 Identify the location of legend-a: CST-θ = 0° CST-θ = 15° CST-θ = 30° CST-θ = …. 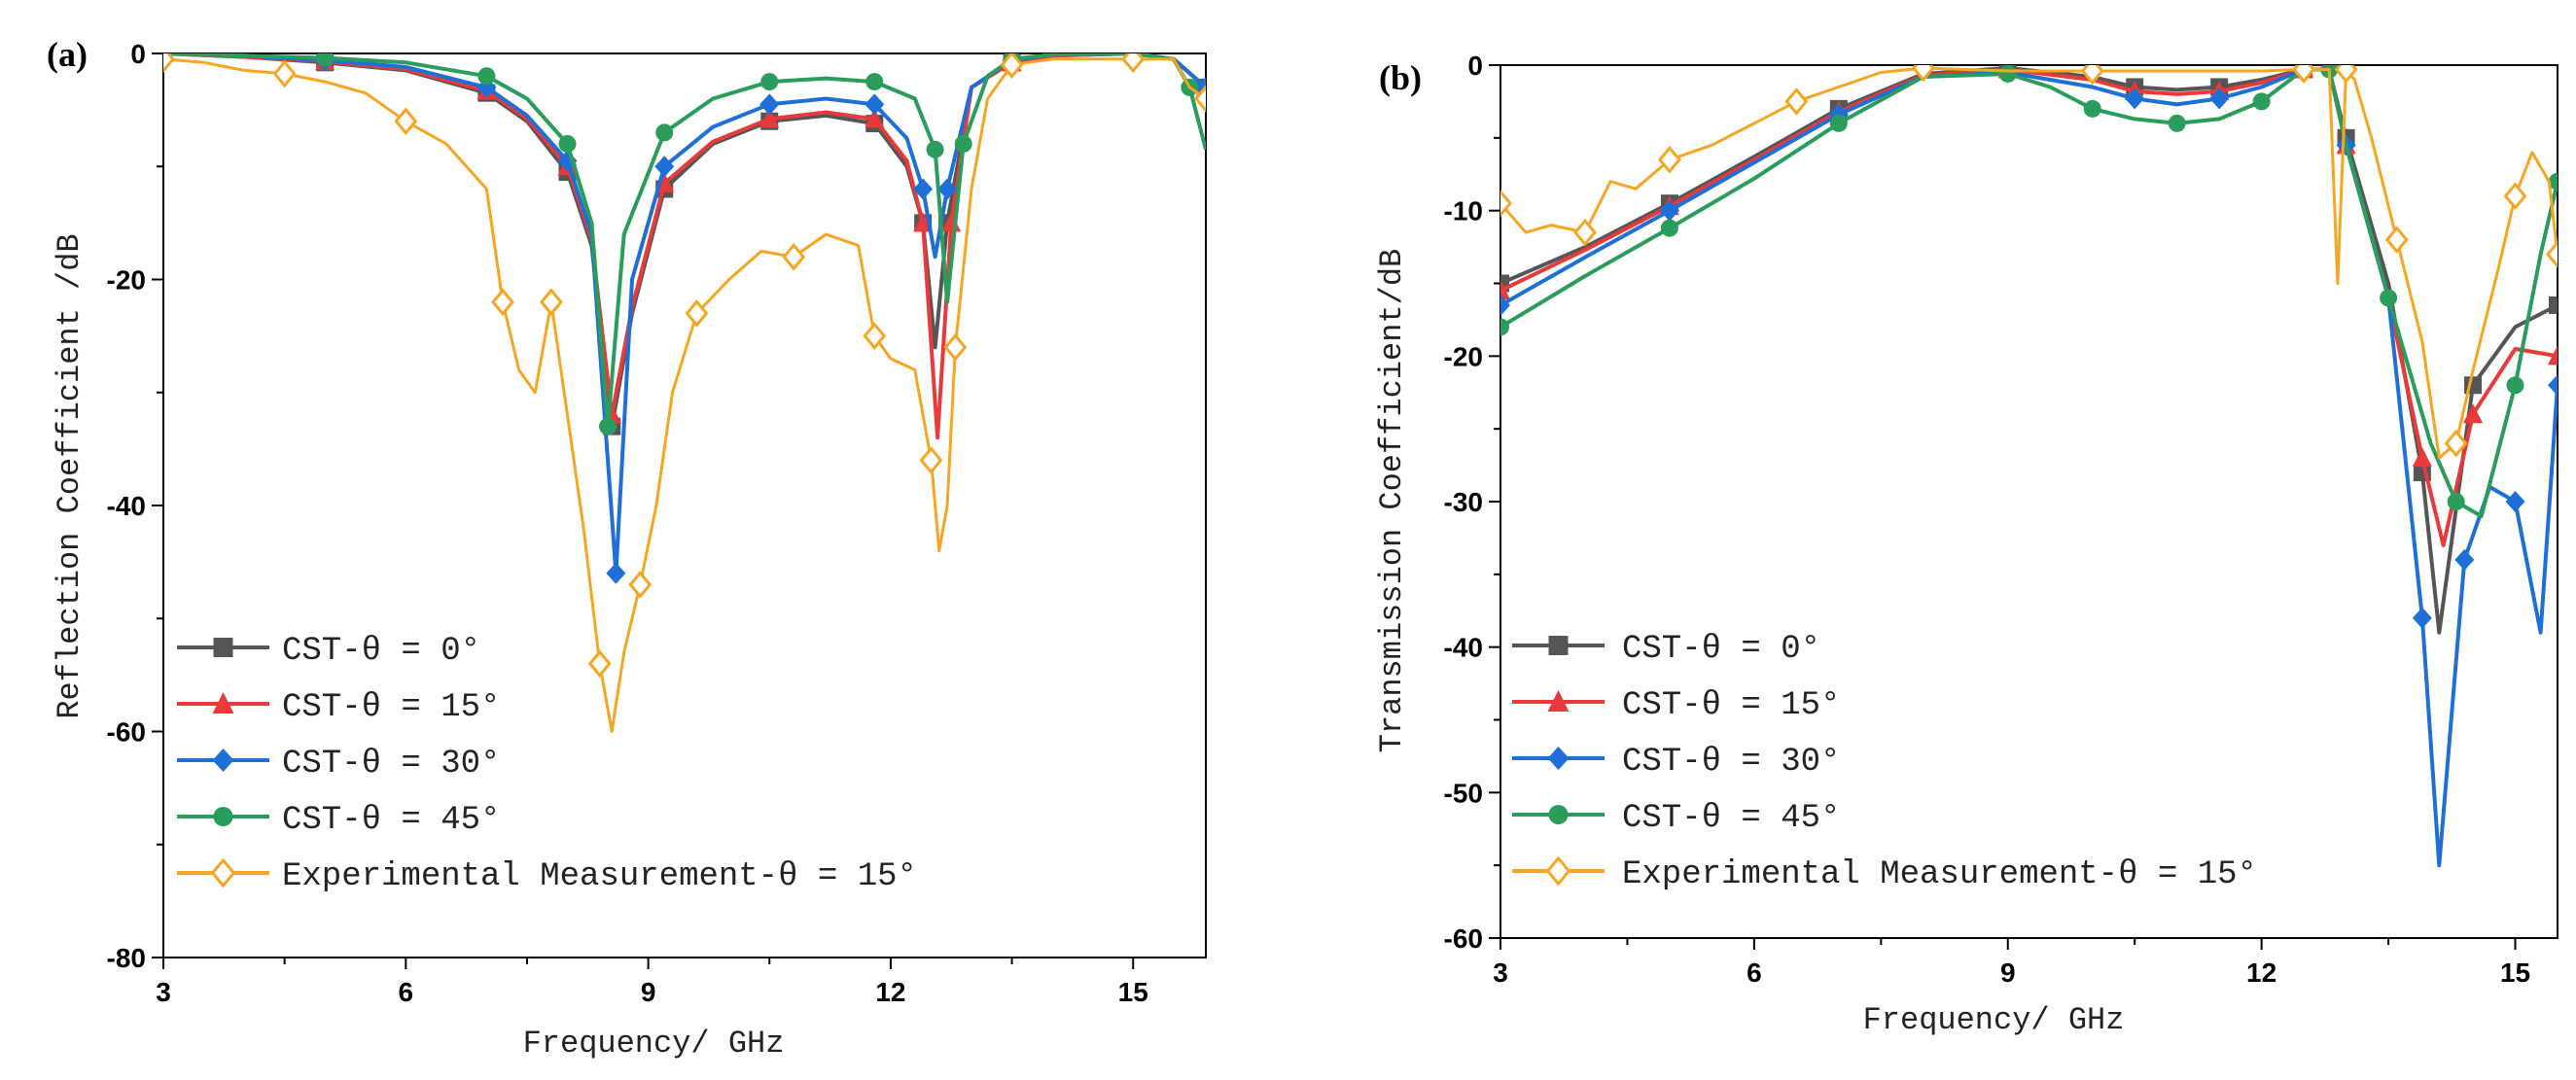
(547, 764).